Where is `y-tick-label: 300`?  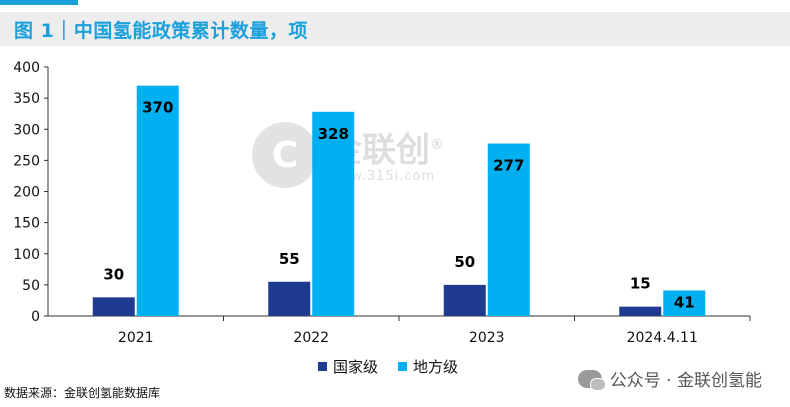 y-tick-label: 300 is located at coordinates (26, 130).